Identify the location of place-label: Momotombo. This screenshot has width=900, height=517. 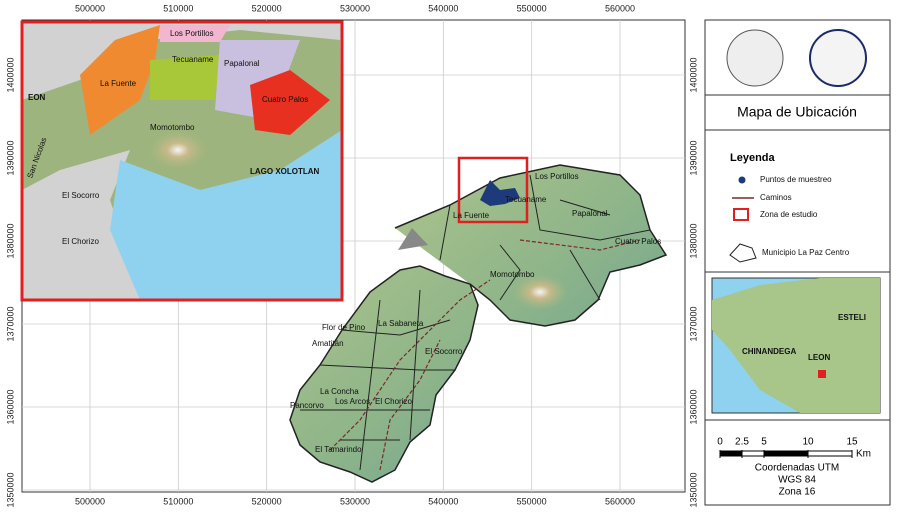
(512, 274).